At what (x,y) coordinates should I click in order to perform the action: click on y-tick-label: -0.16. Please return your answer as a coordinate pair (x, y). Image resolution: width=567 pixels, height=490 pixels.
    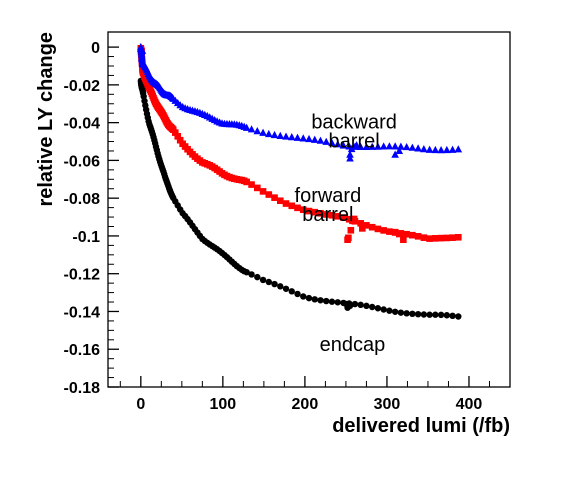
    Looking at the image, I should click on (82, 350).